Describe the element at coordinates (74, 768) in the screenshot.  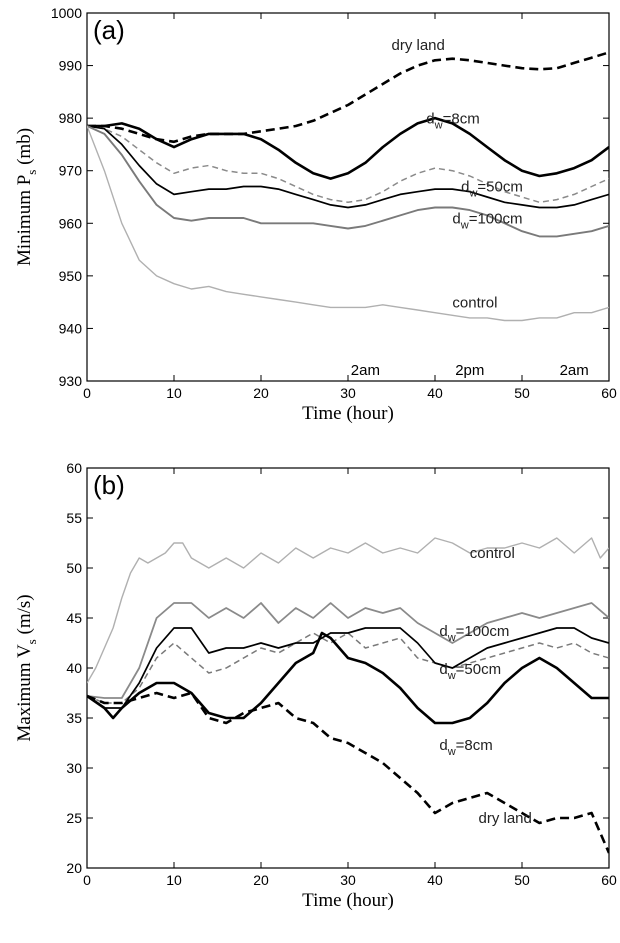
I see `y-tick-label: 30` at that location.